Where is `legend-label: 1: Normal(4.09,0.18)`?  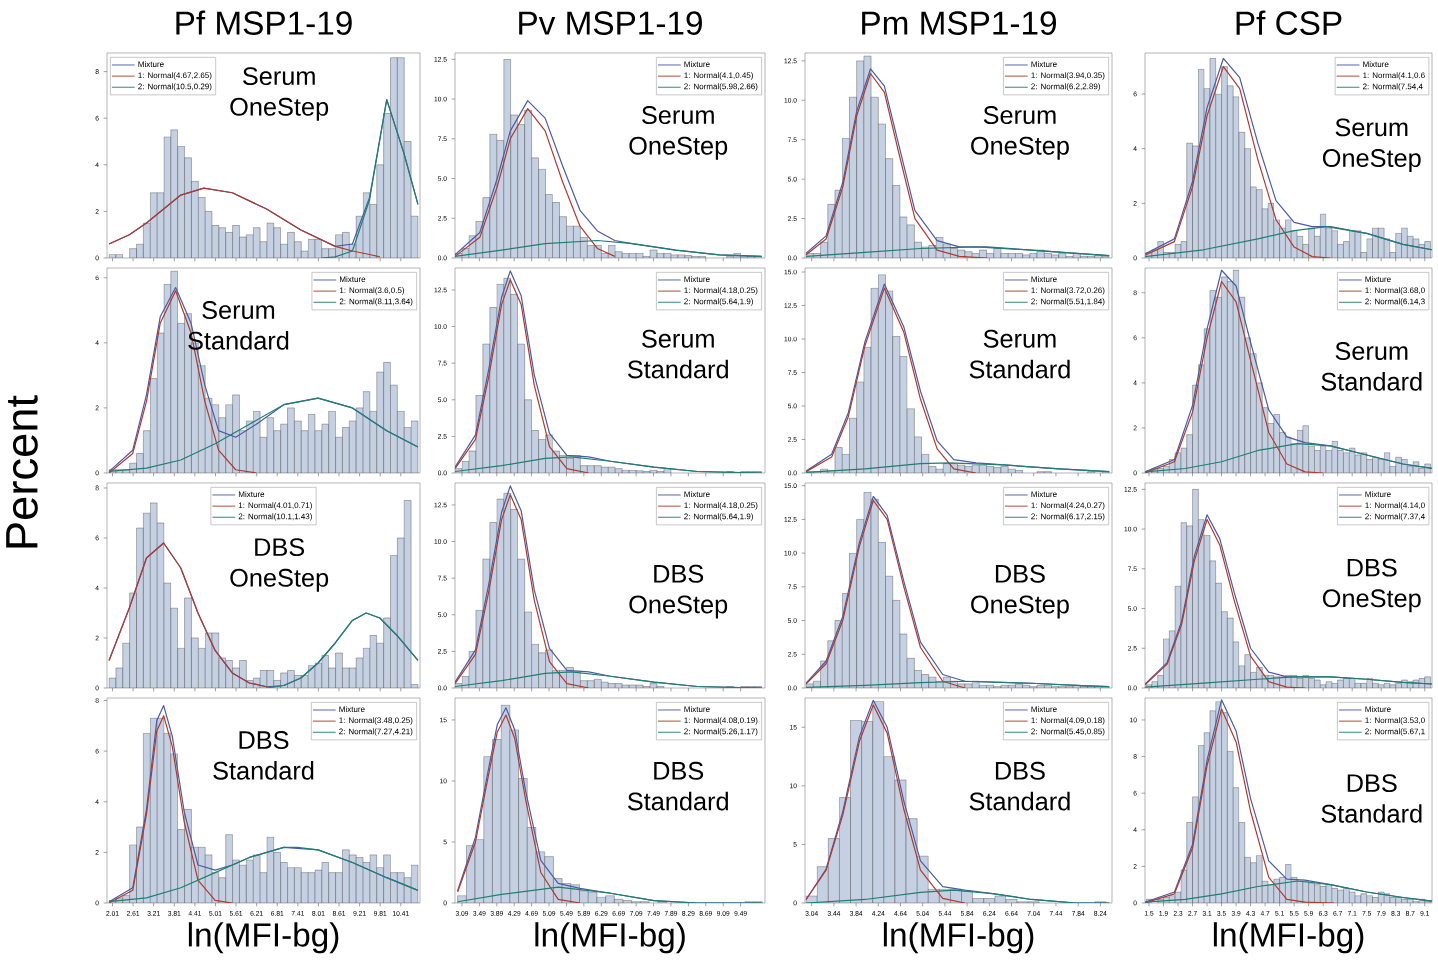 legend-label: 1: Normal(4.09,0.18) is located at coordinates (1068, 721).